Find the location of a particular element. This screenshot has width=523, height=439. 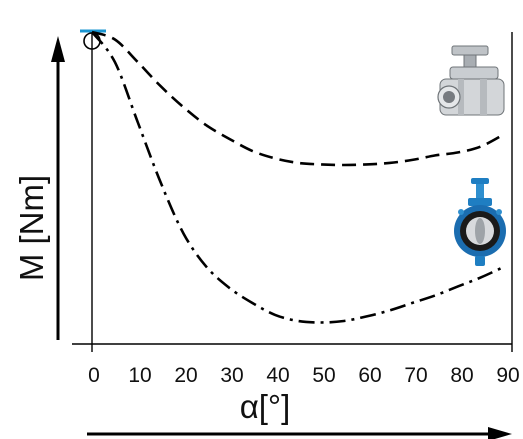

x-tick-label: 20 is located at coordinates (185, 375).